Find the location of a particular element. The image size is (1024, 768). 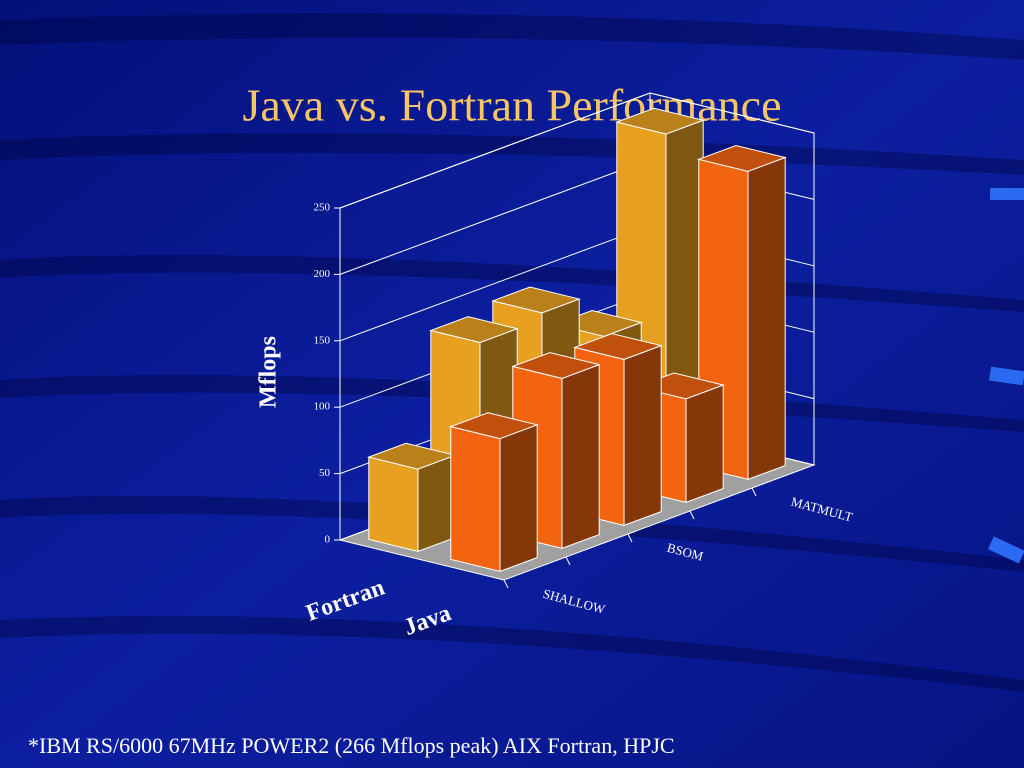

y-tick-label: 100 is located at coordinates (322, 407).